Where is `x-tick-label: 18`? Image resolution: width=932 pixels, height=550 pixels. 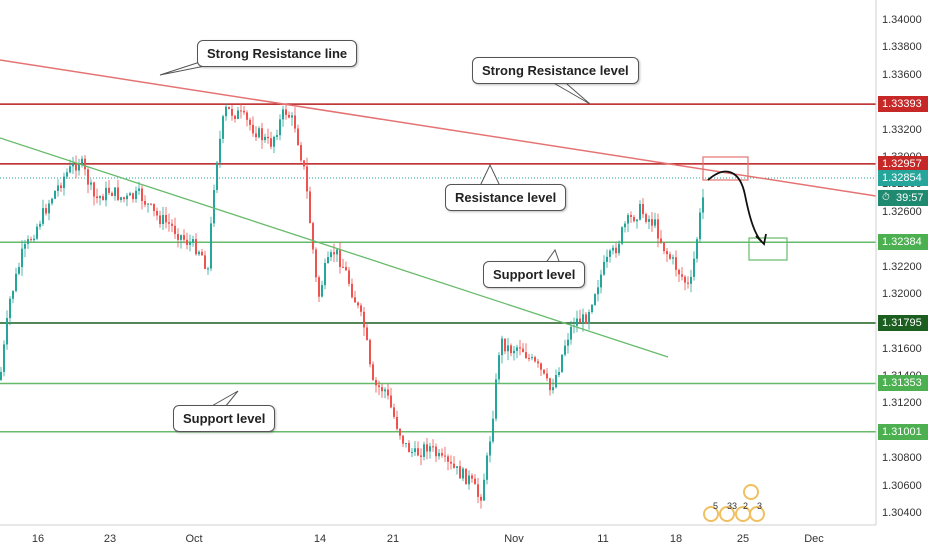
x-tick-label: 18 is located at coordinates (676, 539).